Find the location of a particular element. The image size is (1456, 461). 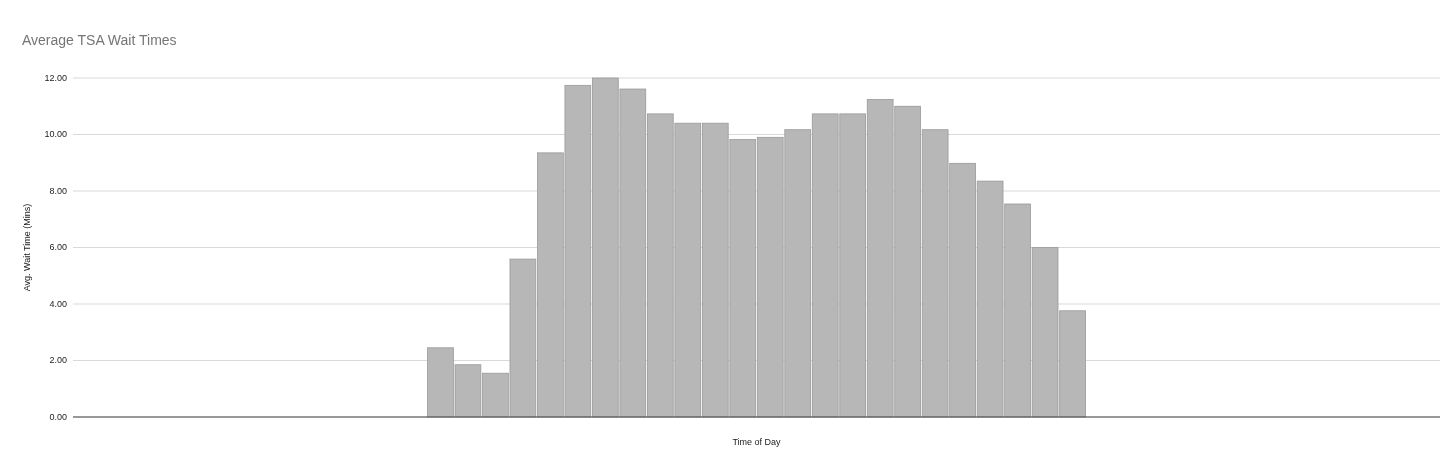

y-tick-label: 6.00 is located at coordinates (58, 247).